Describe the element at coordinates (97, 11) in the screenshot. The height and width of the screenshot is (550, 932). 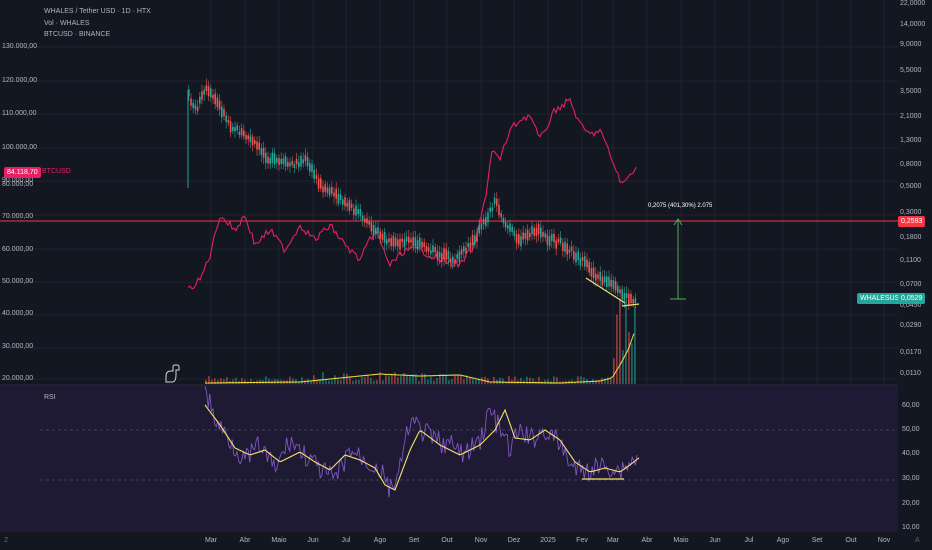
I see `chart-title: WHALES / Tether USD · 1D · HTX` at that location.